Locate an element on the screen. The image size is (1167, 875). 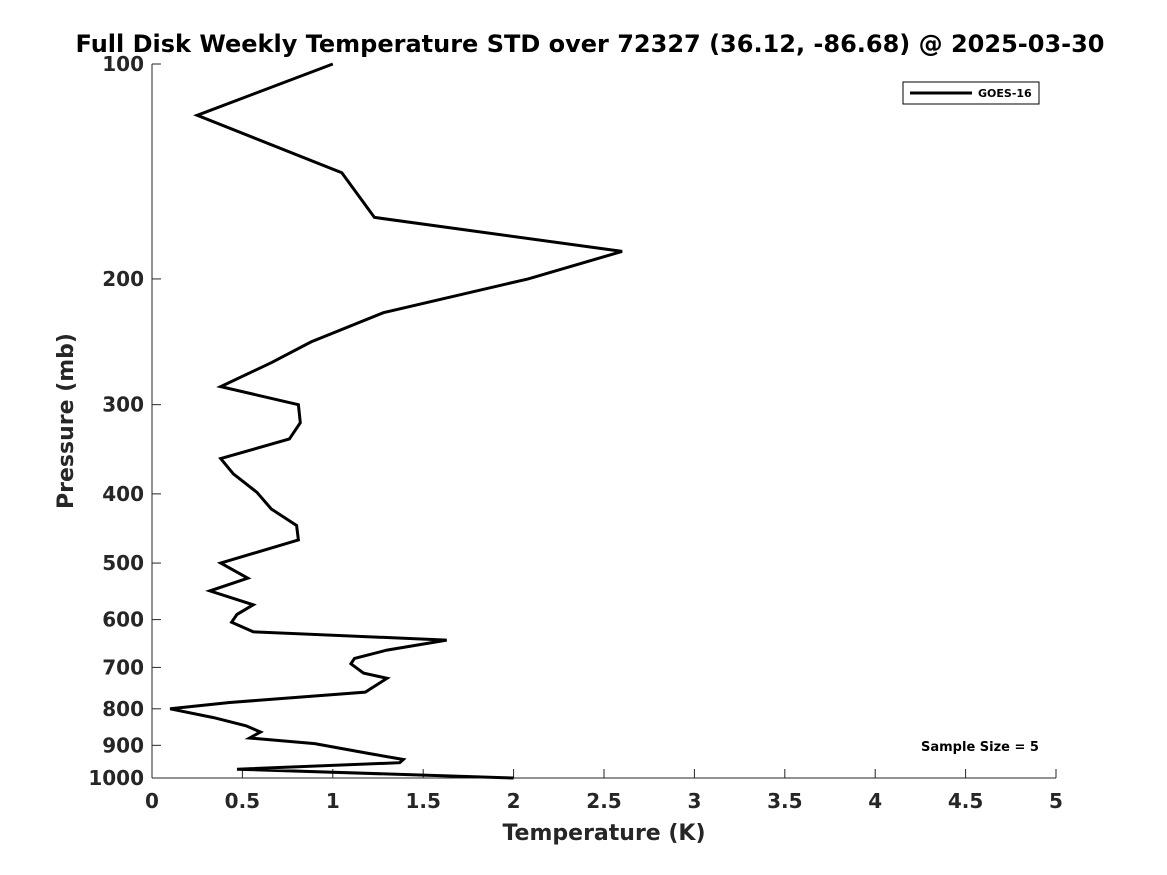
sample-size-annotation: Sample Size = 5 is located at coordinates (980, 747).